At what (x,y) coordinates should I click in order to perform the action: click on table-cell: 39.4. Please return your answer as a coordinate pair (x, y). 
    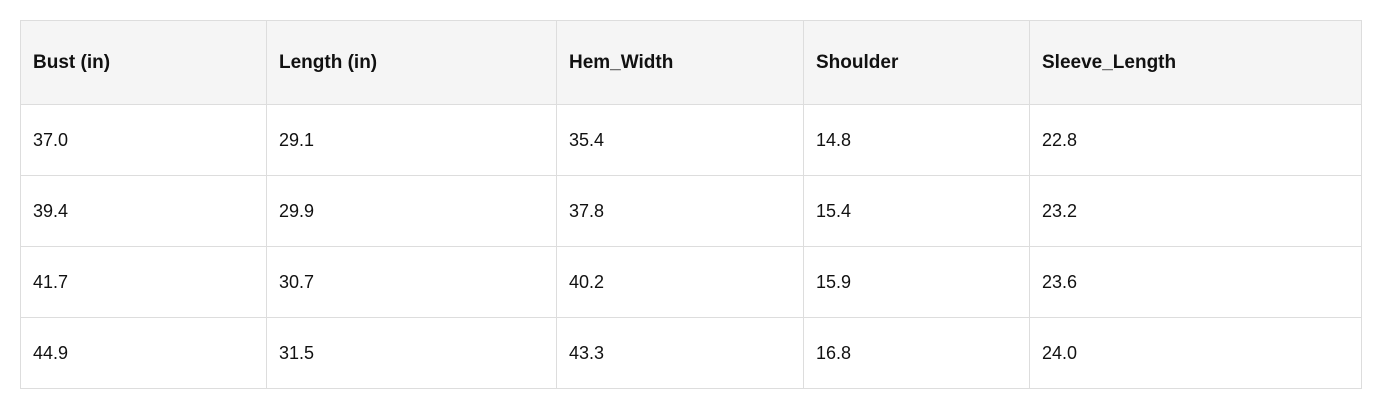
    Looking at the image, I should click on (143, 211).